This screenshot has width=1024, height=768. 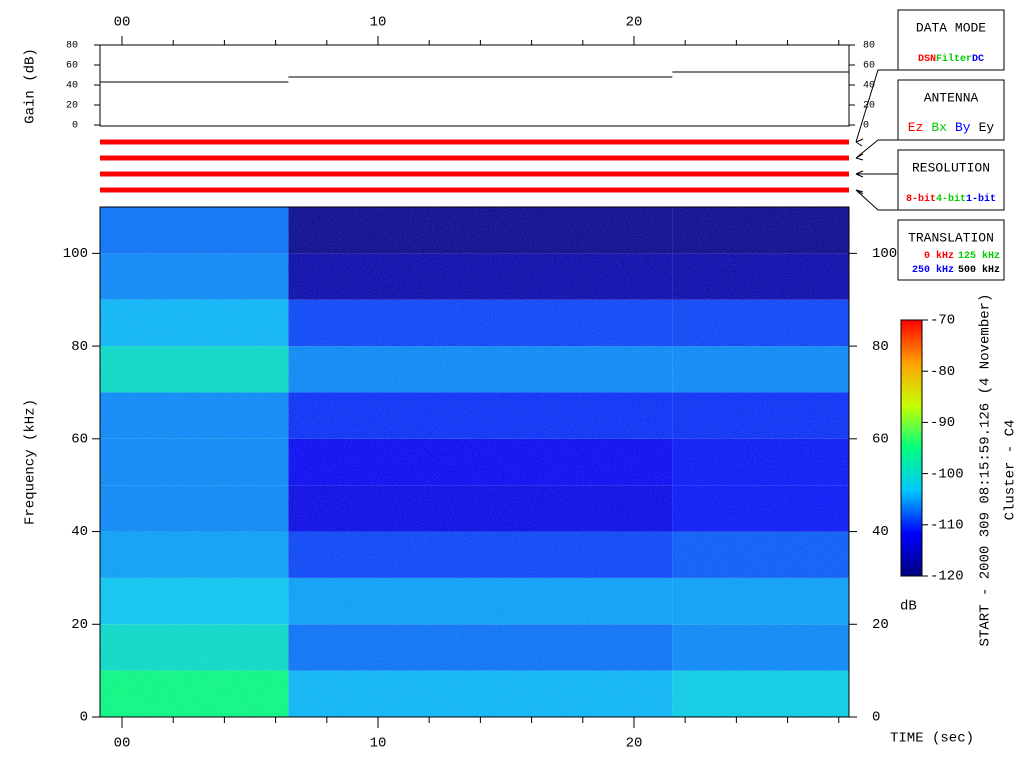 What do you see at coordinates (31, 462) in the screenshot?
I see `frequency-label: Frequency (kHz)` at bounding box center [31, 462].